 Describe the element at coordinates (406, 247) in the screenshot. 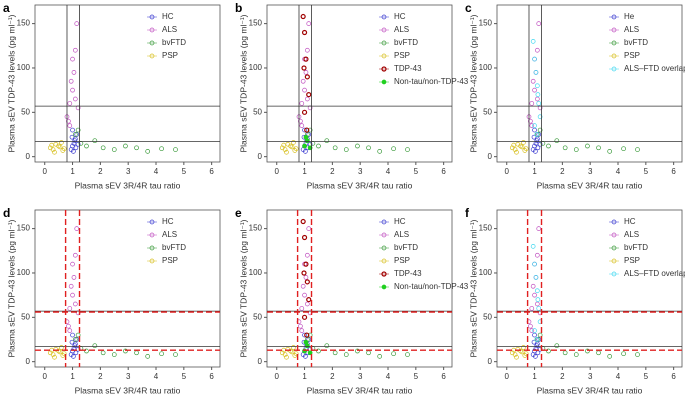

I see `legend-label: bvFTD` at that location.